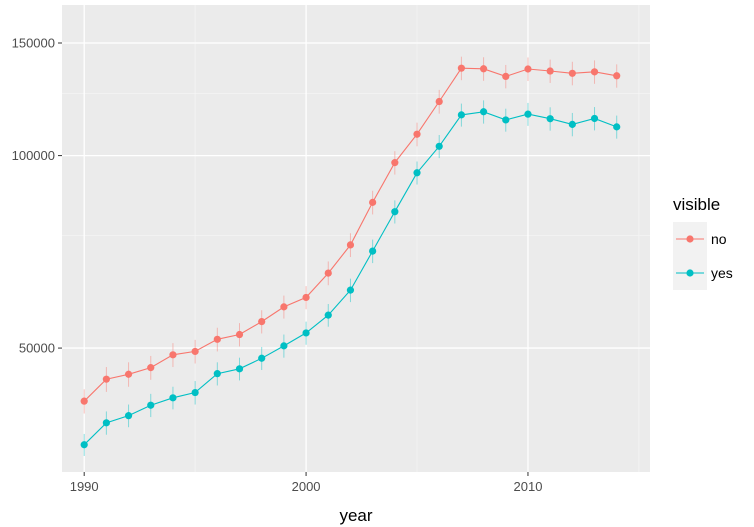 This screenshot has height=527, width=754. What do you see at coordinates (33, 155) in the screenshot?
I see `y-tick-label: 100000` at bounding box center [33, 155].